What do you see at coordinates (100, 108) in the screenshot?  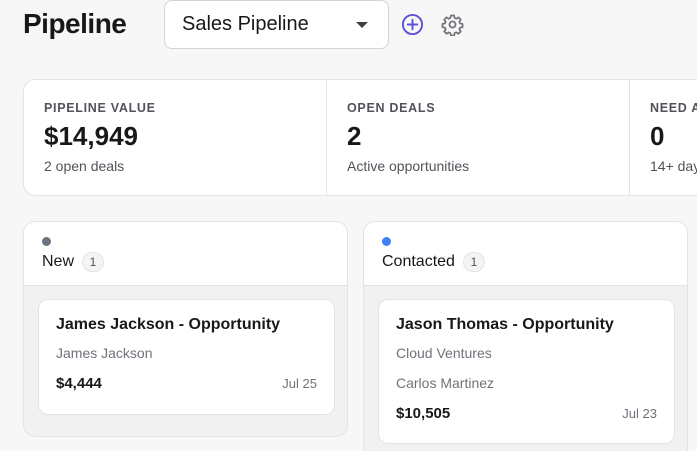 I see `stat-label: PIPELINE VALUE` at bounding box center [100, 108].